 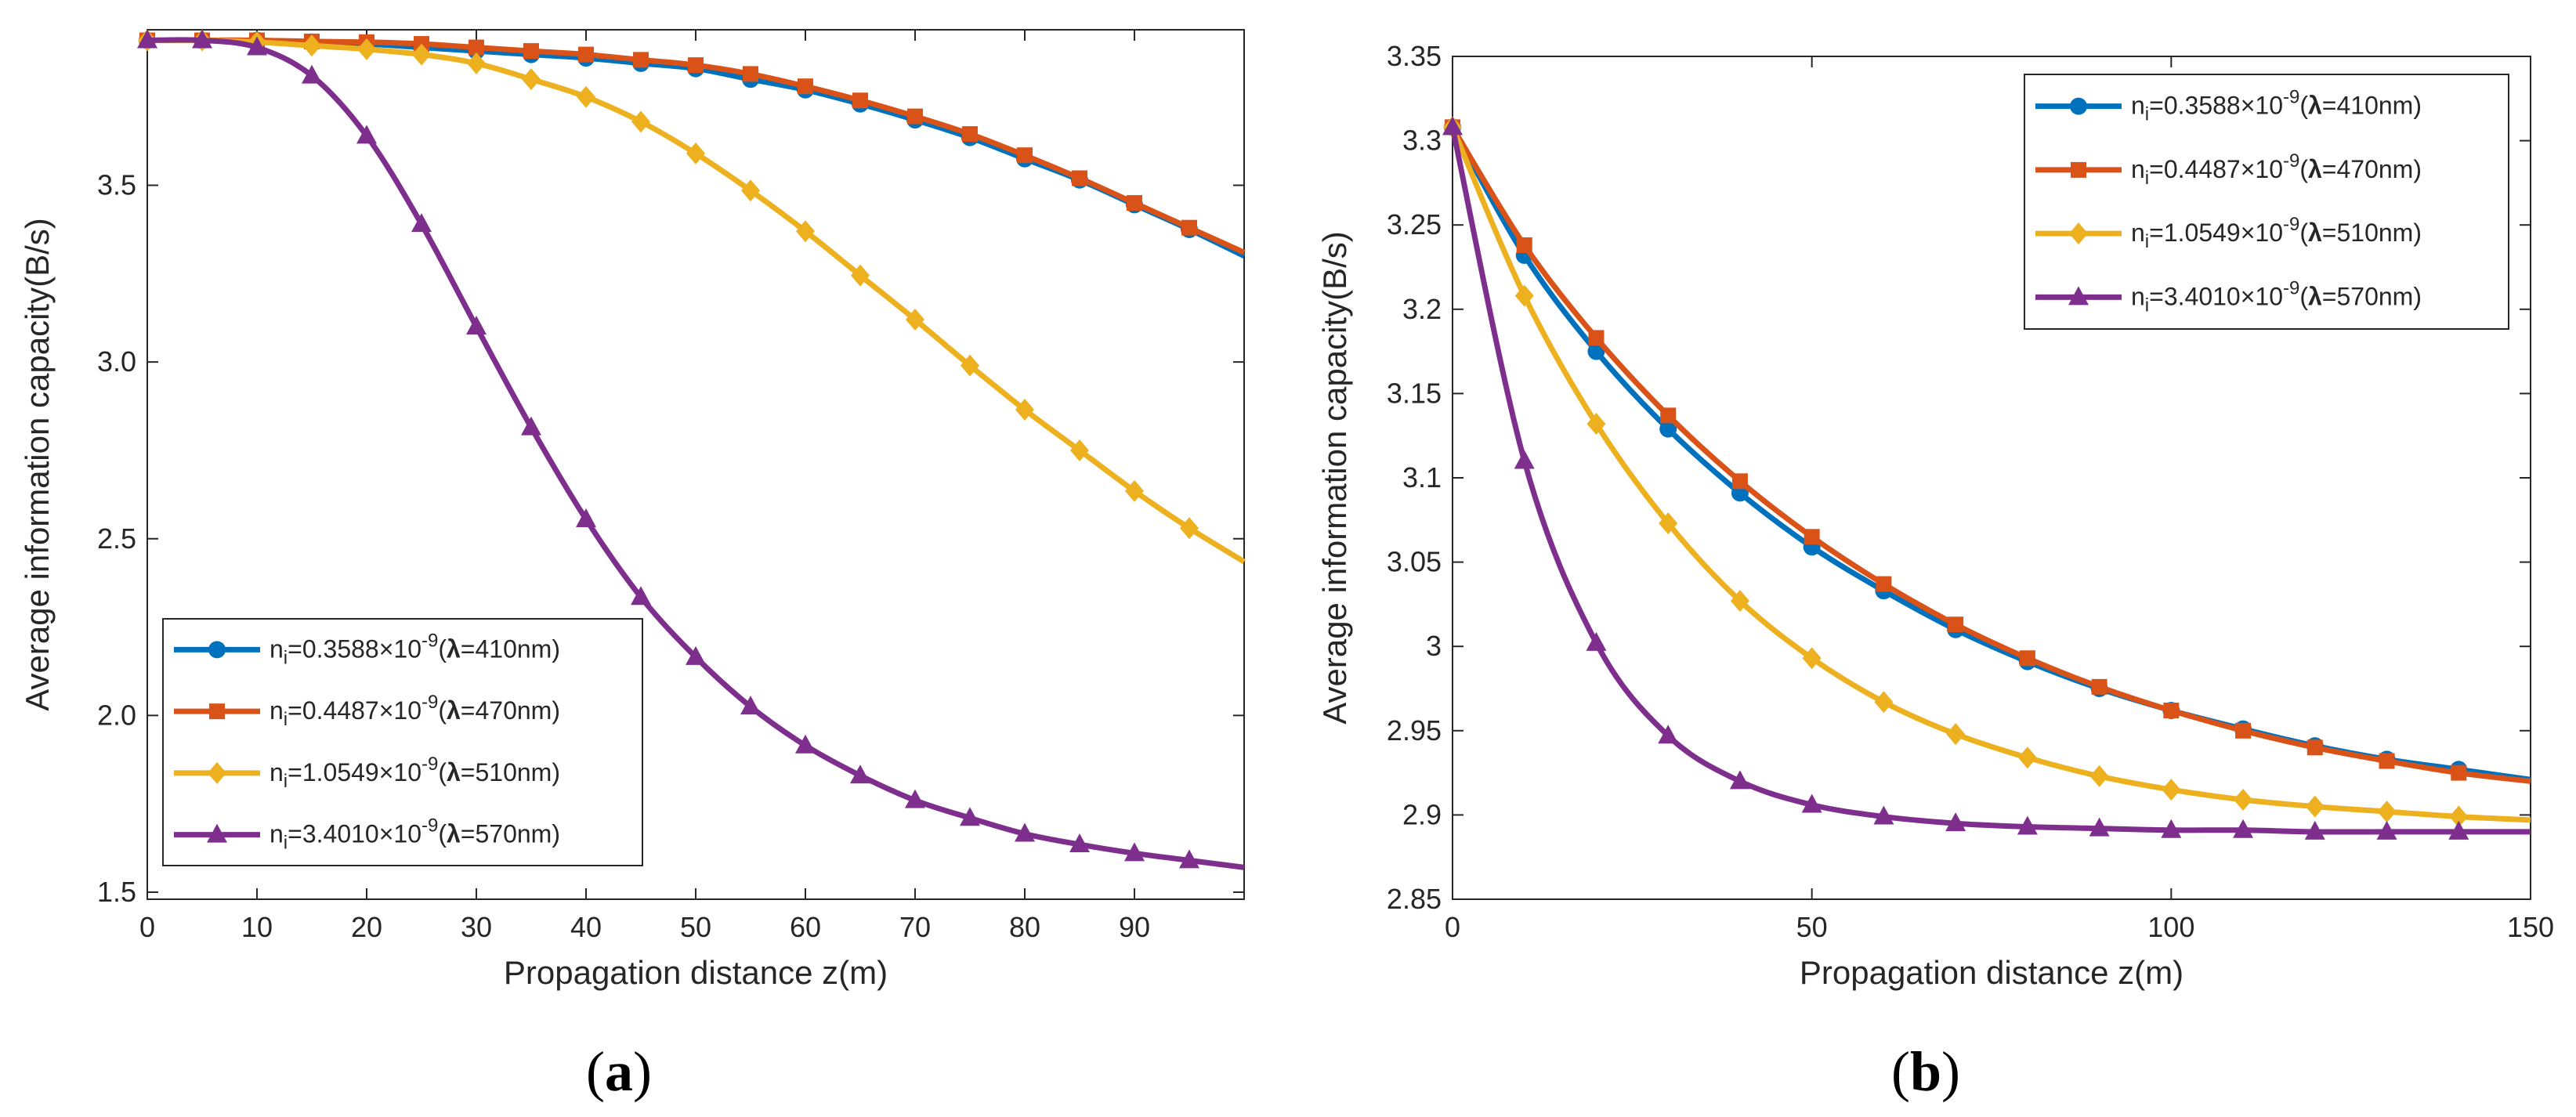 I want to click on panel-a-x-tick-label: 90, so click(x=1134, y=927).